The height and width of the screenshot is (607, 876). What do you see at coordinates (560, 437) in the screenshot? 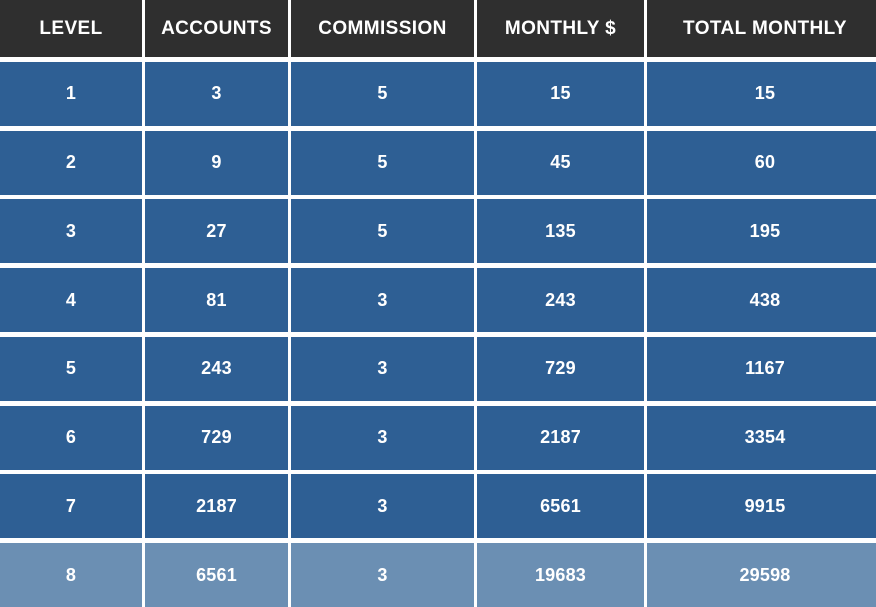
I see `cell-monthly: 2187` at bounding box center [560, 437].